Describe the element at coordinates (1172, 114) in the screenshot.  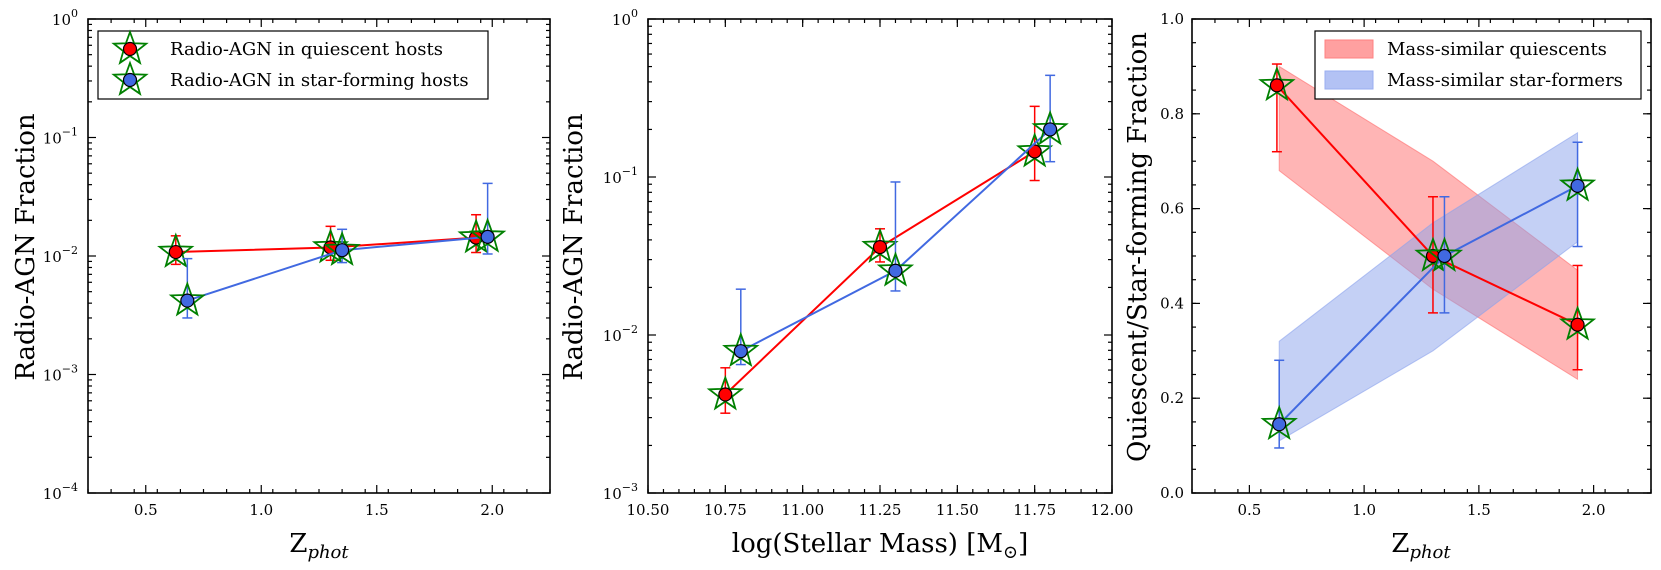
I see `y-tick-label: 0.8` at that location.